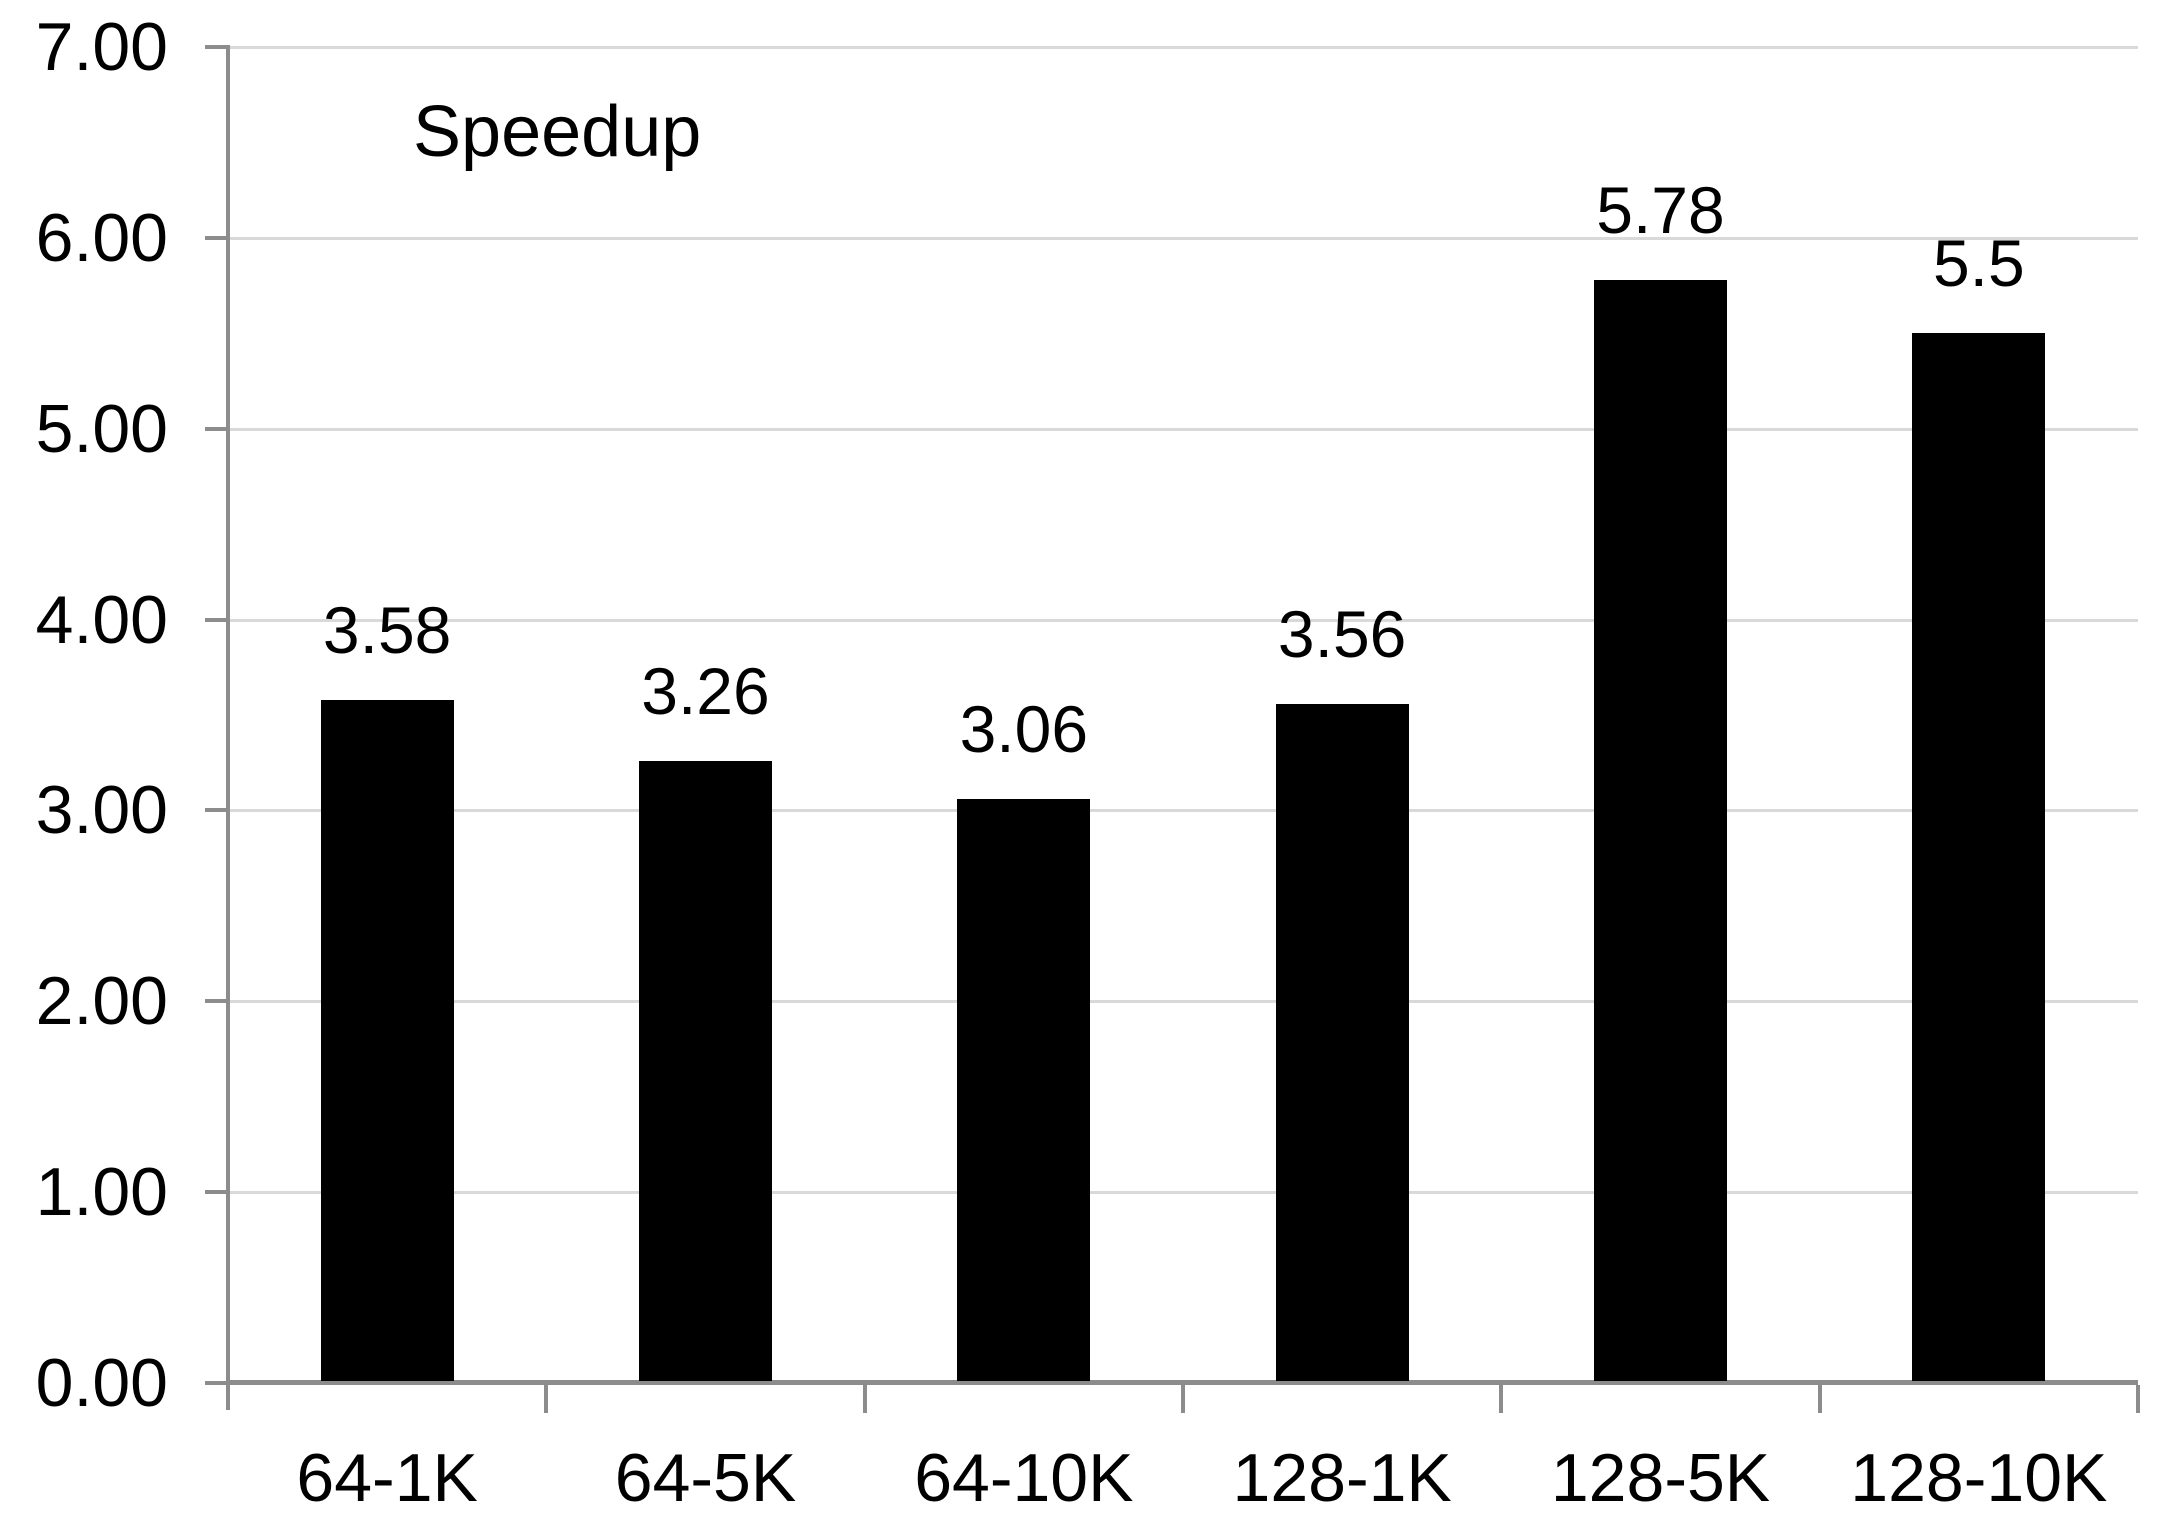 The width and height of the screenshot is (2161, 1525). I want to click on bar-value-label: 3.58, so click(387, 629).